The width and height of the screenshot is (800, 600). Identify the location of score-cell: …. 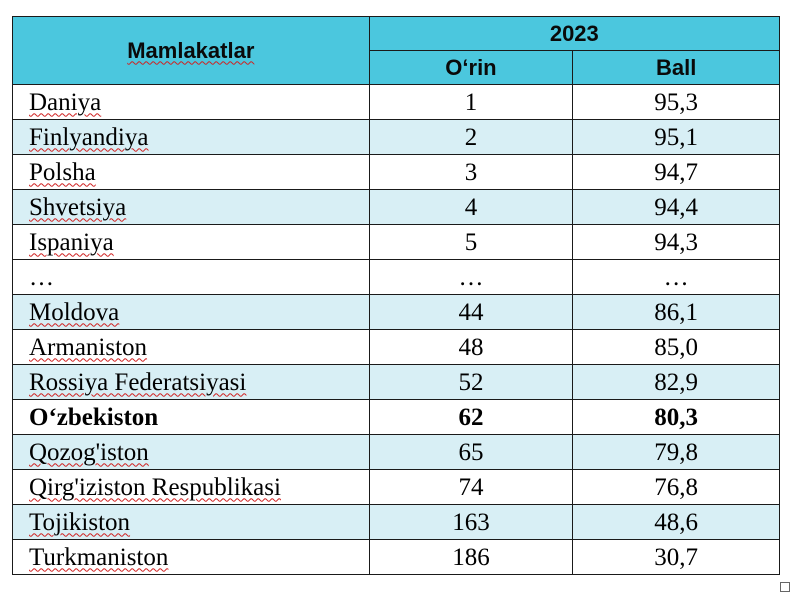
(676, 277).